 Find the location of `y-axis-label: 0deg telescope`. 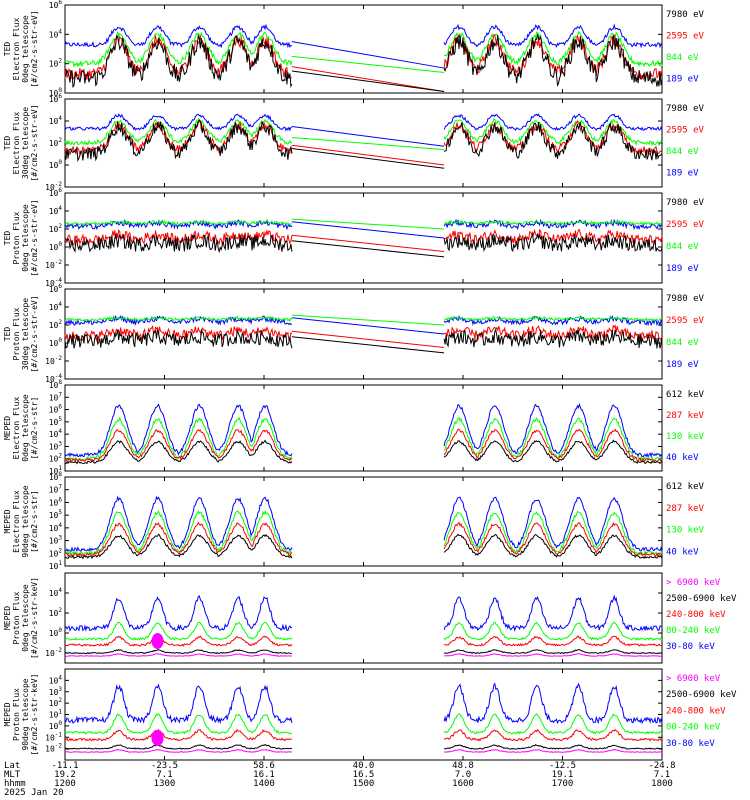

y-axis-label: 0deg telescope is located at coordinates (25, 428).